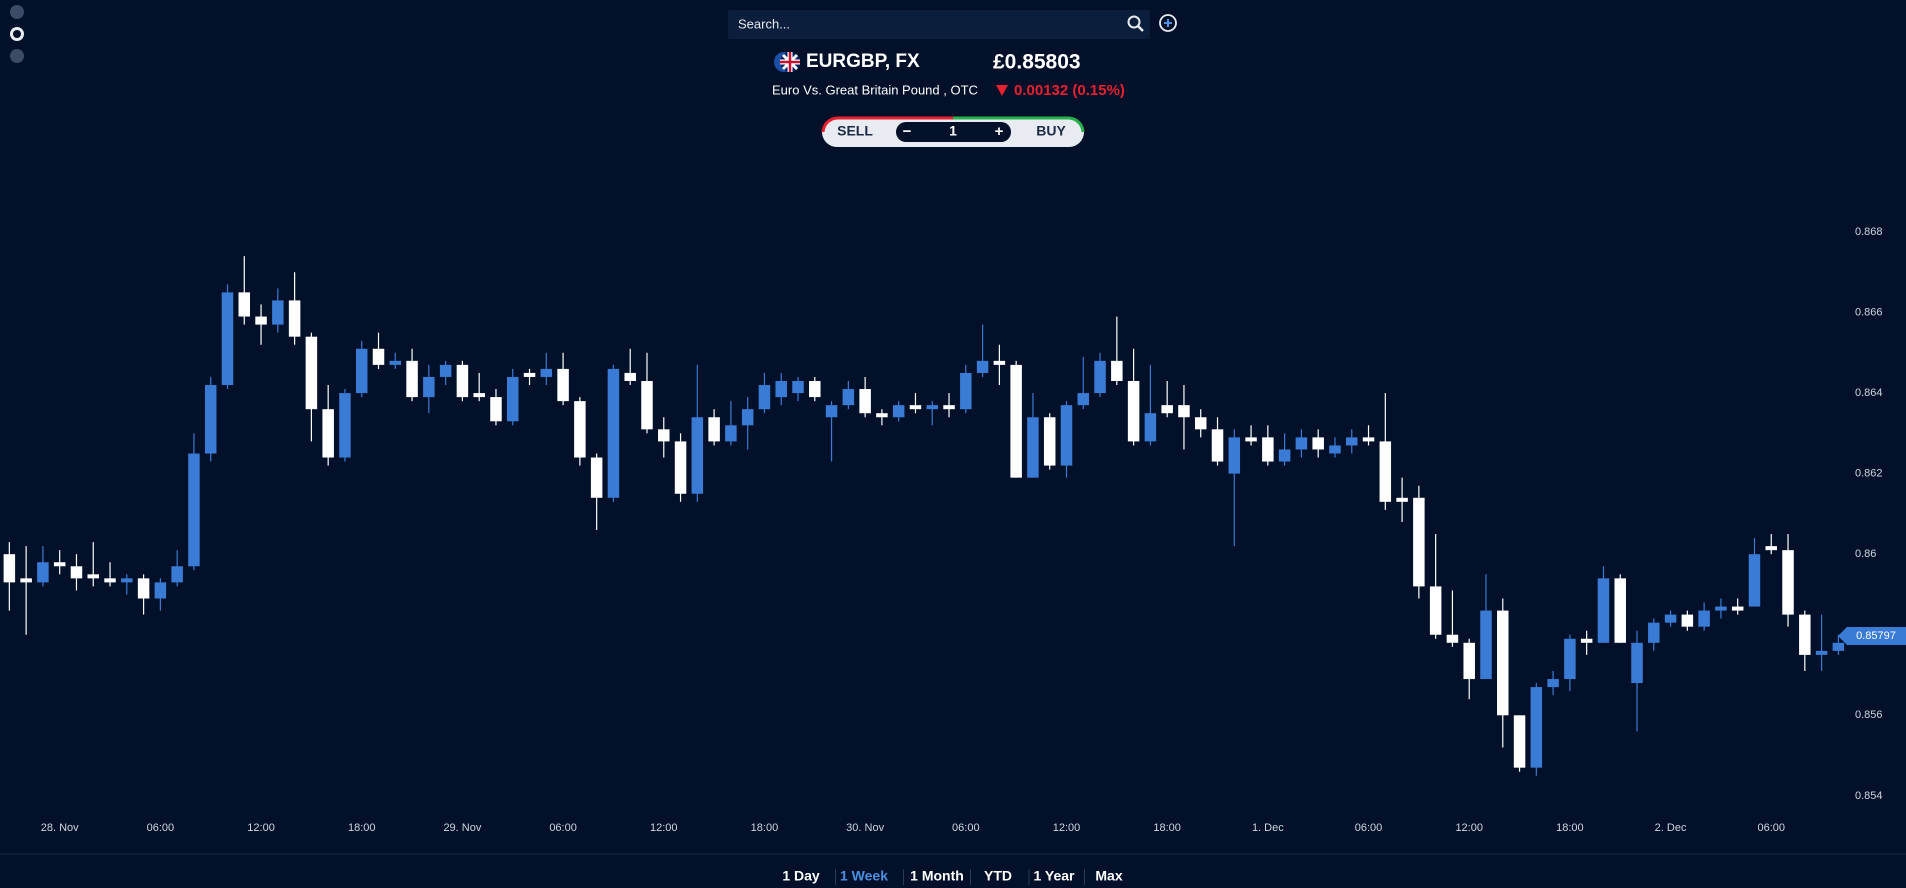 The width and height of the screenshot is (1906, 888). What do you see at coordinates (864, 876) in the screenshot?
I see `range-button: 1 Week` at bounding box center [864, 876].